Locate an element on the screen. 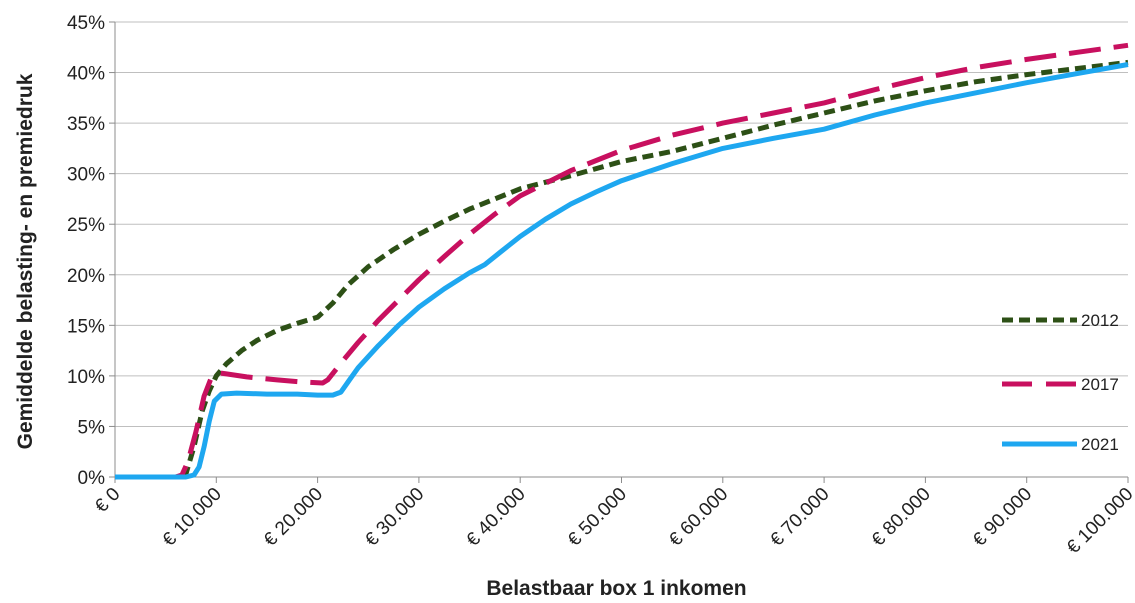 The width and height of the screenshot is (1135, 603). x-tick-label: € 100.000 is located at coordinates (1099, 521).